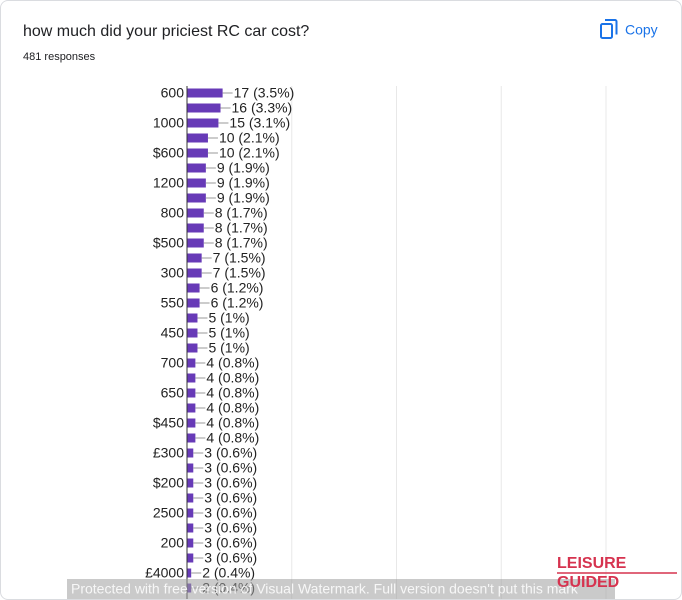  What do you see at coordinates (168, 453) in the screenshot?
I see `y-tick-label: £300` at bounding box center [168, 453].